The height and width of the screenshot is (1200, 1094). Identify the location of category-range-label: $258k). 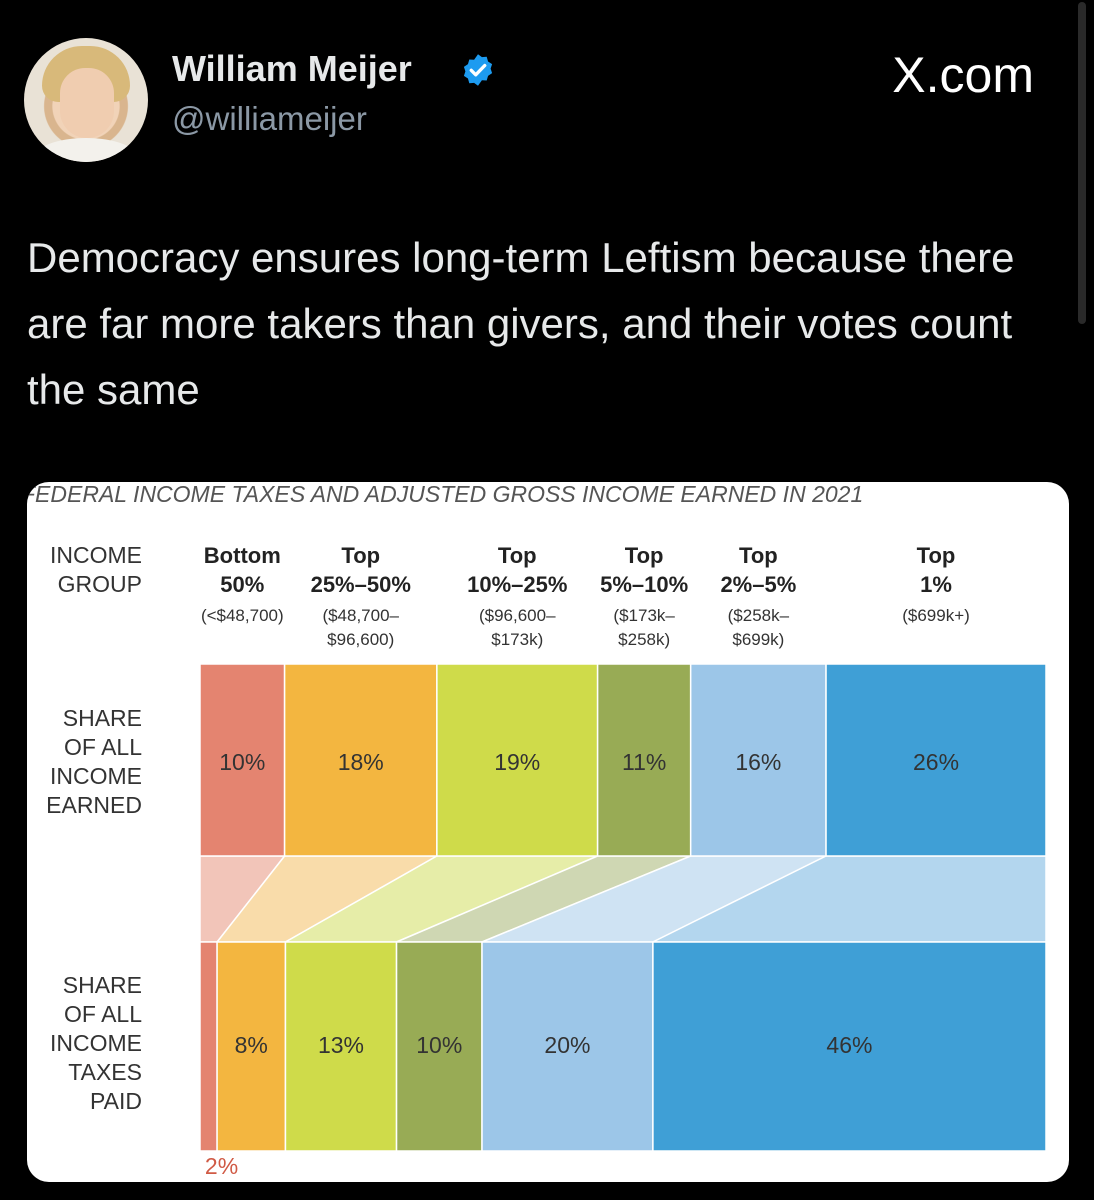
(644, 639).